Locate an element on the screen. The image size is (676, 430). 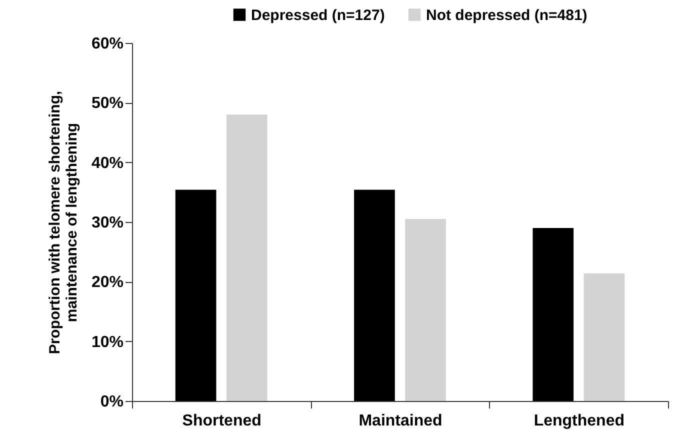
y-tick-label: 20% is located at coordinates (107, 283).